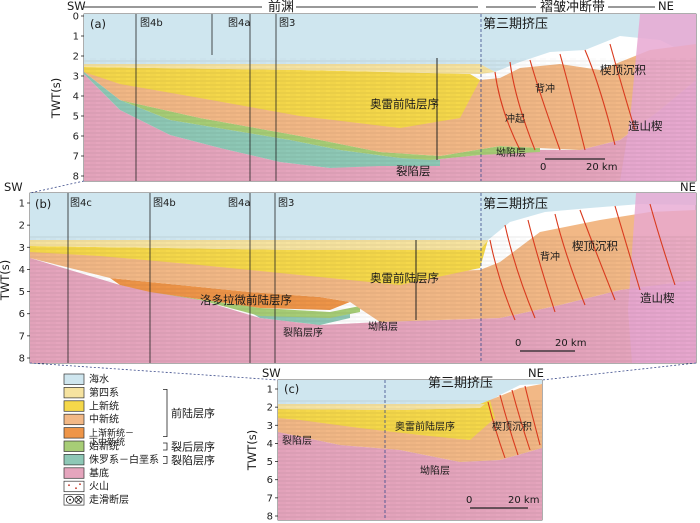 This screenshot has height=523, width=700. I want to click on panel-c-scale-km: 20 km, so click(523, 500).